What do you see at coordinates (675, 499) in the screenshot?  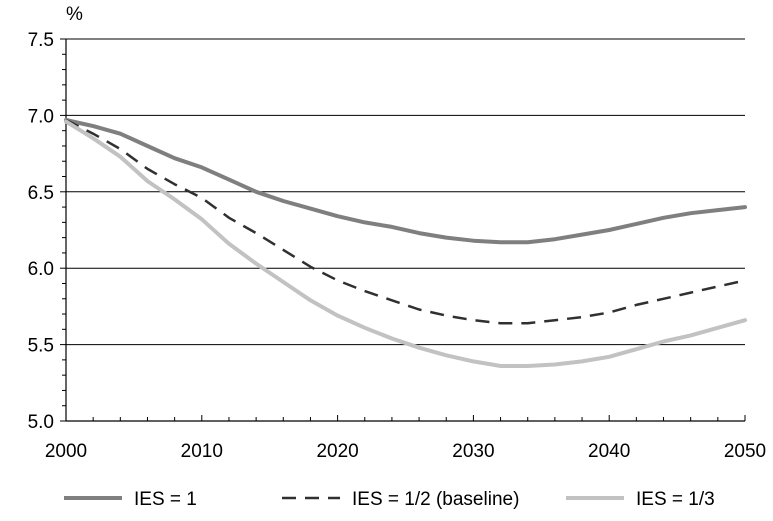 I see `legend-label: IES = 1/3` at bounding box center [675, 499].